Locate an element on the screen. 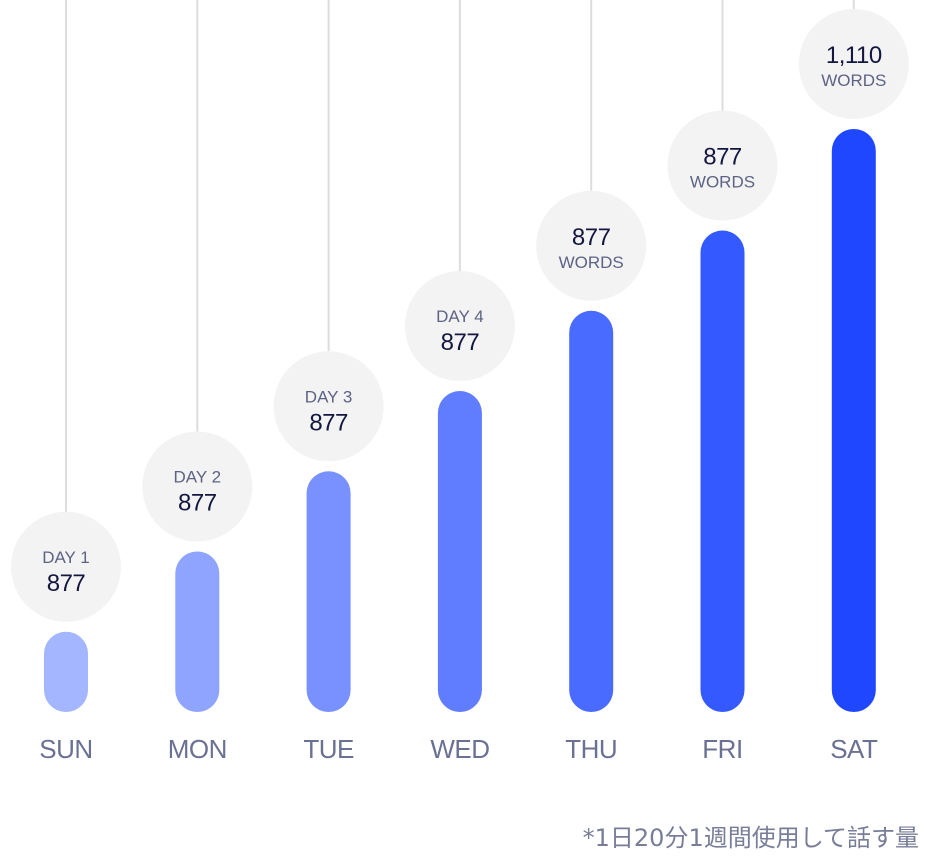 The image size is (929, 858). bar-group-thu: 877 WORDS THU is located at coordinates (591, 382).